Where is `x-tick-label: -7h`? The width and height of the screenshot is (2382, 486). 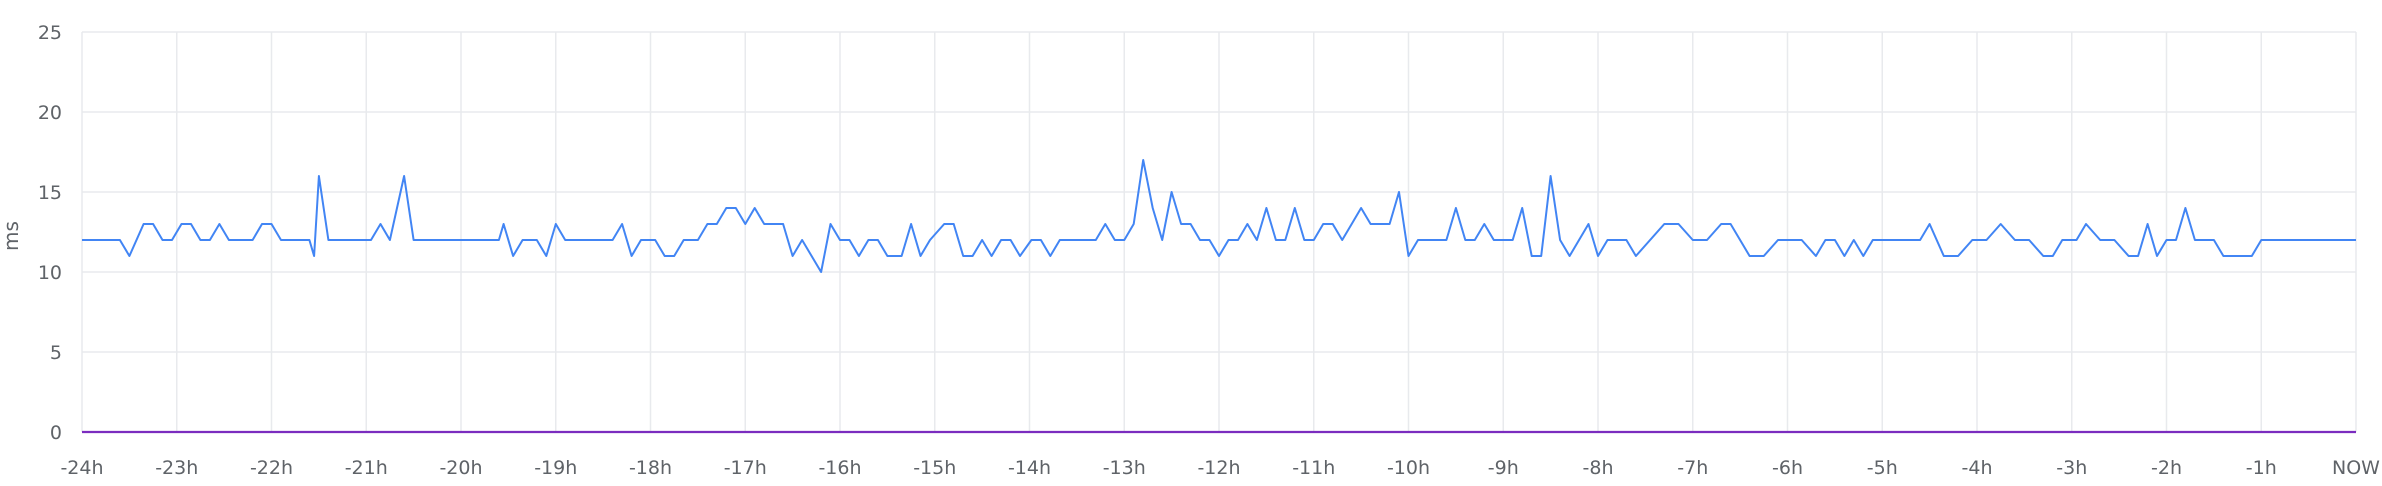 x-tick-label: -7h is located at coordinates (1692, 468).